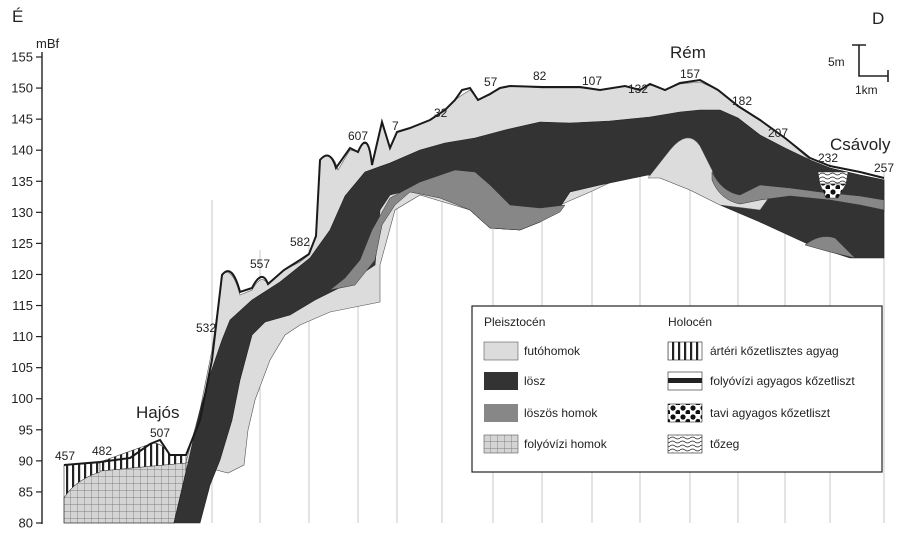 The height and width of the screenshot is (540, 906). What do you see at coordinates (866, 90) in the screenshot?
I see `scale-horizontal-label: 1km` at bounding box center [866, 90].